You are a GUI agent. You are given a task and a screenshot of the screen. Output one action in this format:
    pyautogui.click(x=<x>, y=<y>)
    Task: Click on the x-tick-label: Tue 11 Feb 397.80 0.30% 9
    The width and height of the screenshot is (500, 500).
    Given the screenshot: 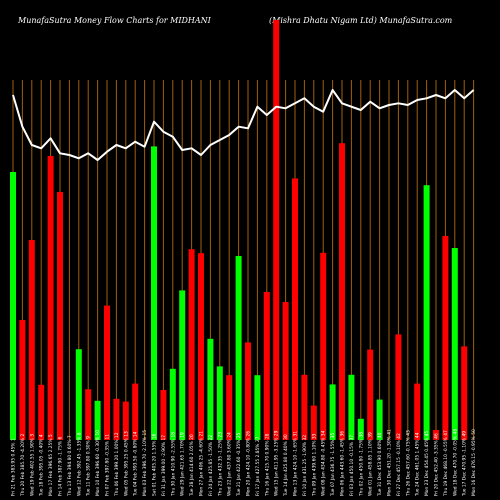 What is the action you would take?
    pyautogui.click(x=89, y=466)
    